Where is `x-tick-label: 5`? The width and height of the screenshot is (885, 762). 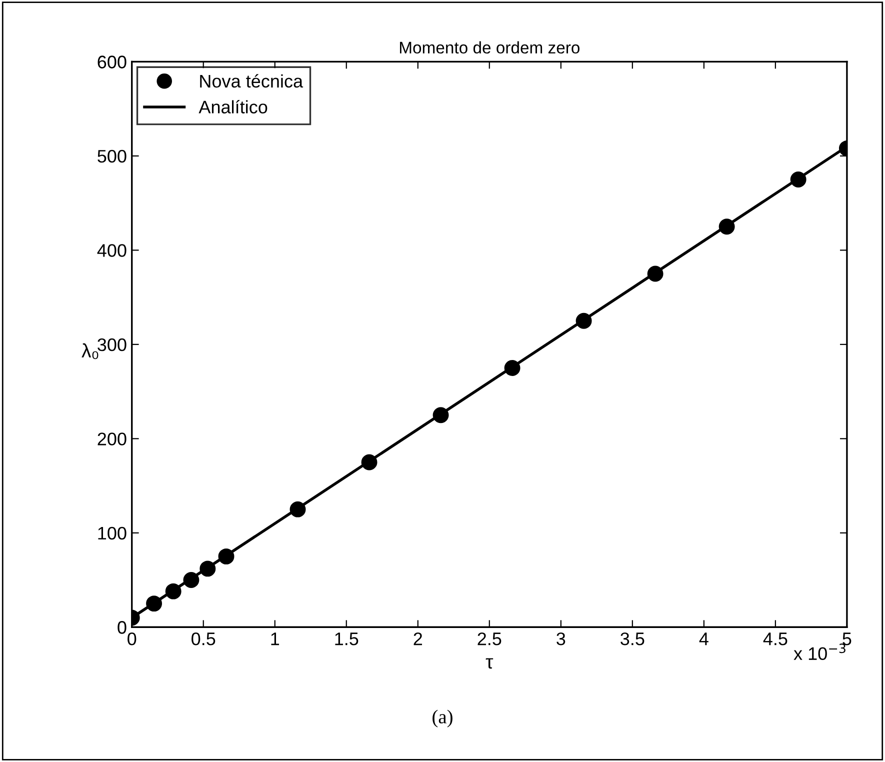 x-tick-label: 5 is located at coordinates (847, 639).